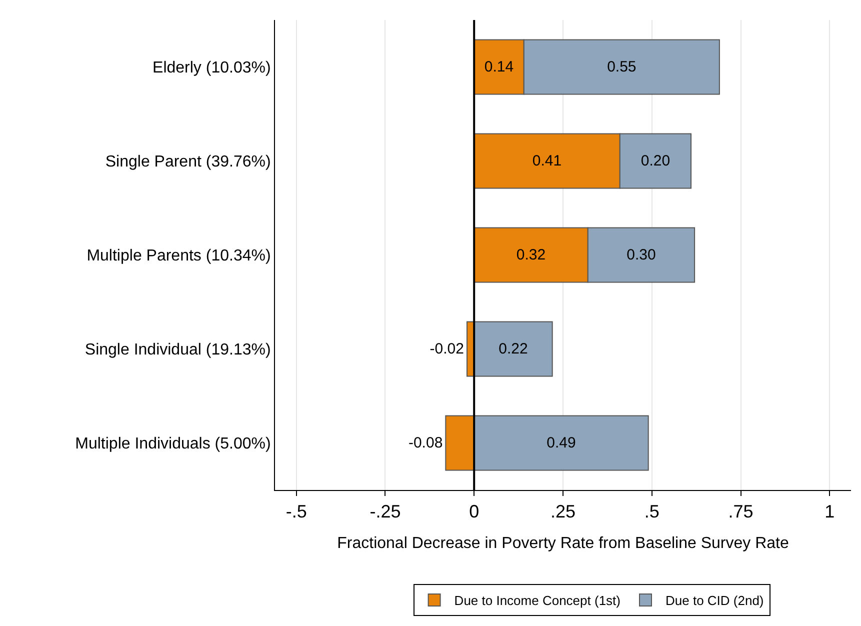 The image size is (861, 626). I want to click on data-label: 0.22, so click(513, 349).